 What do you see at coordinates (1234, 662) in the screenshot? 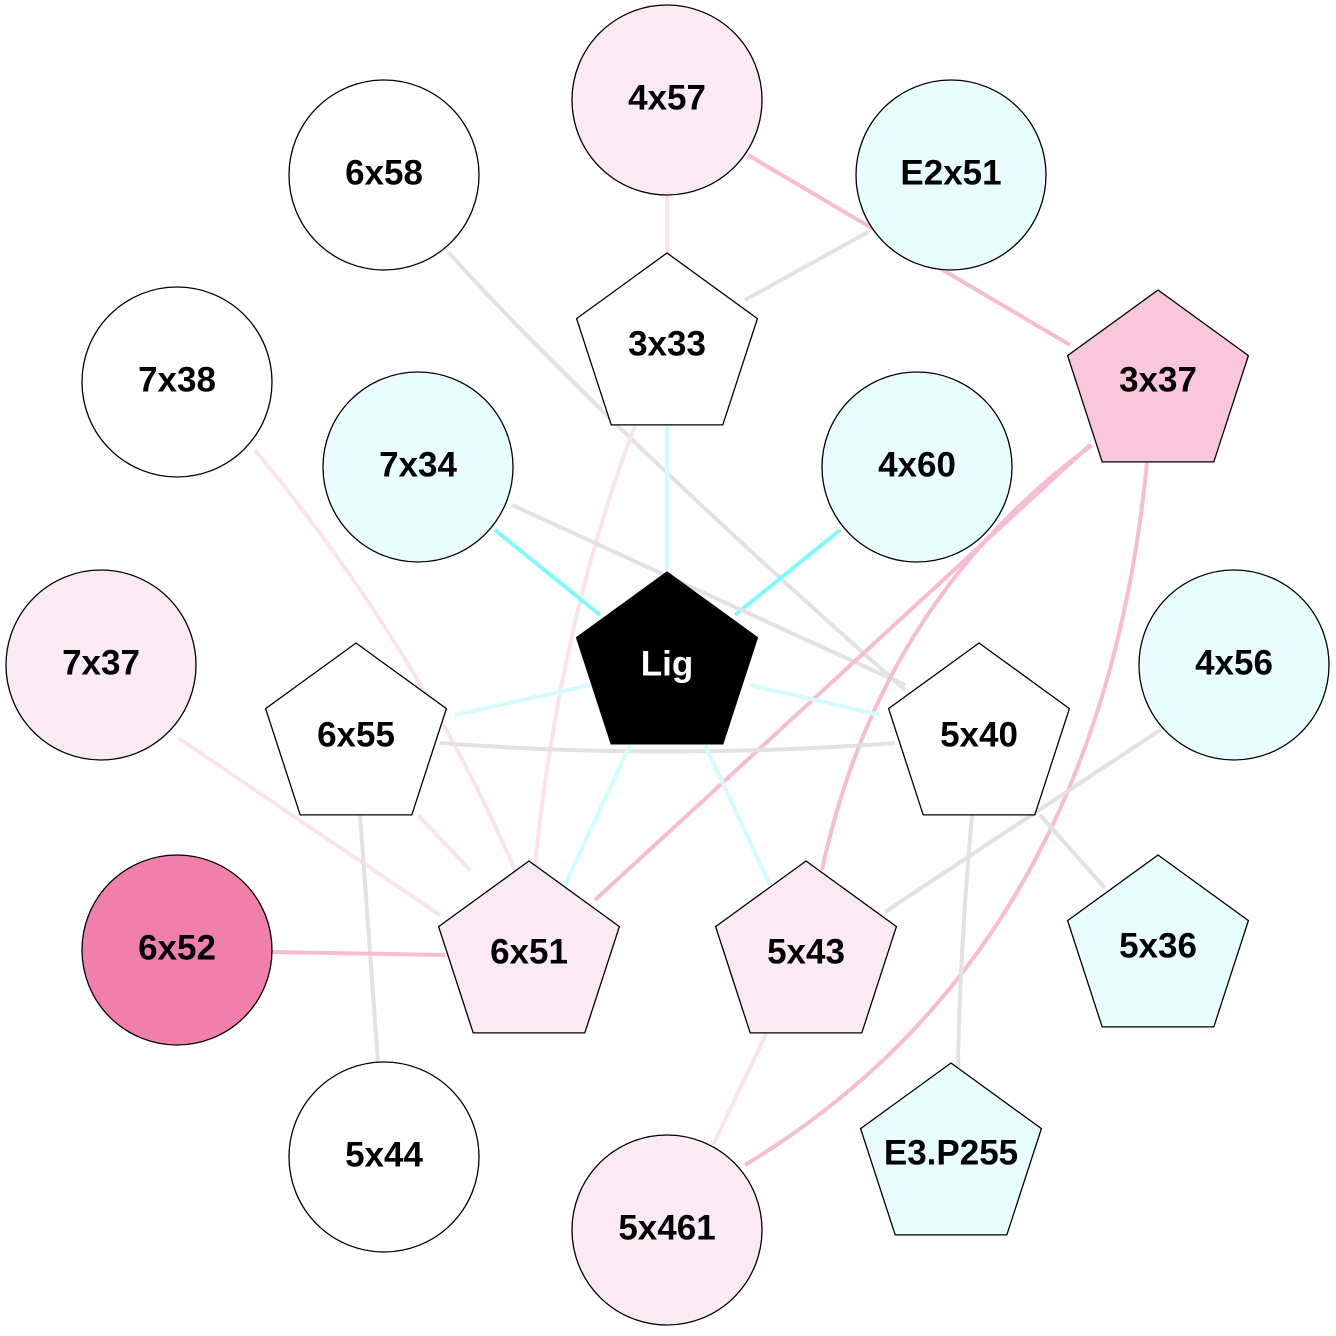
I see `node-label: 4x56` at bounding box center [1234, 662].